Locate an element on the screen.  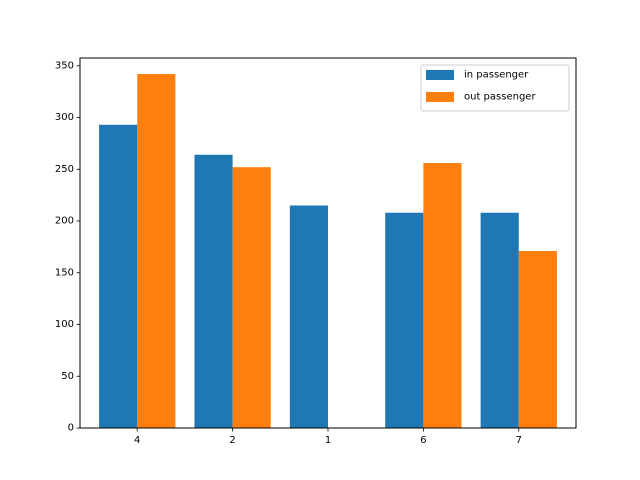
x-tick-label: 2 is located at coordinates (232, 440).